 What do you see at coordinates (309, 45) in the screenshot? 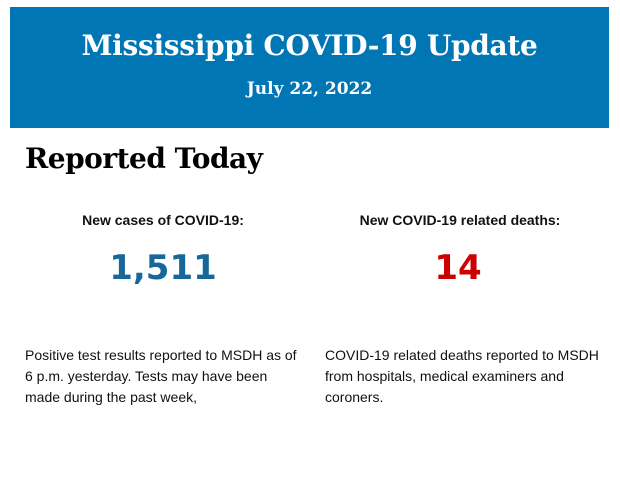
I see `page-title: Mississippi COVID-19 Update` at bounding box center [309, 45].